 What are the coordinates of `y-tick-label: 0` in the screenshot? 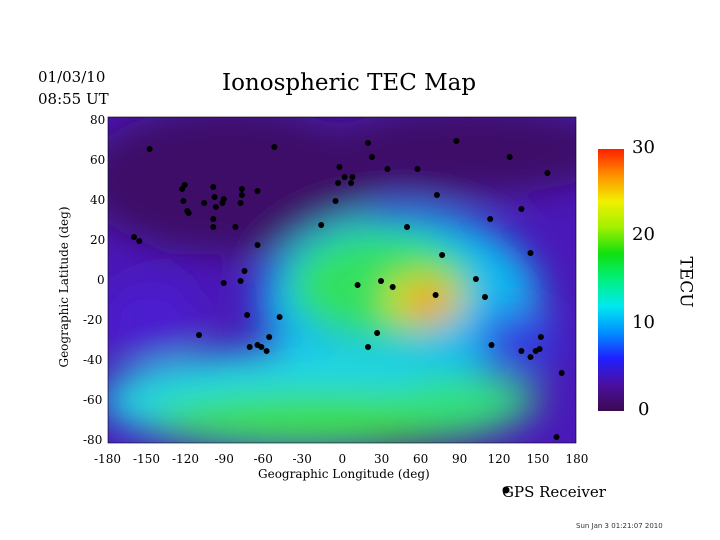 It's located at (101, 280).